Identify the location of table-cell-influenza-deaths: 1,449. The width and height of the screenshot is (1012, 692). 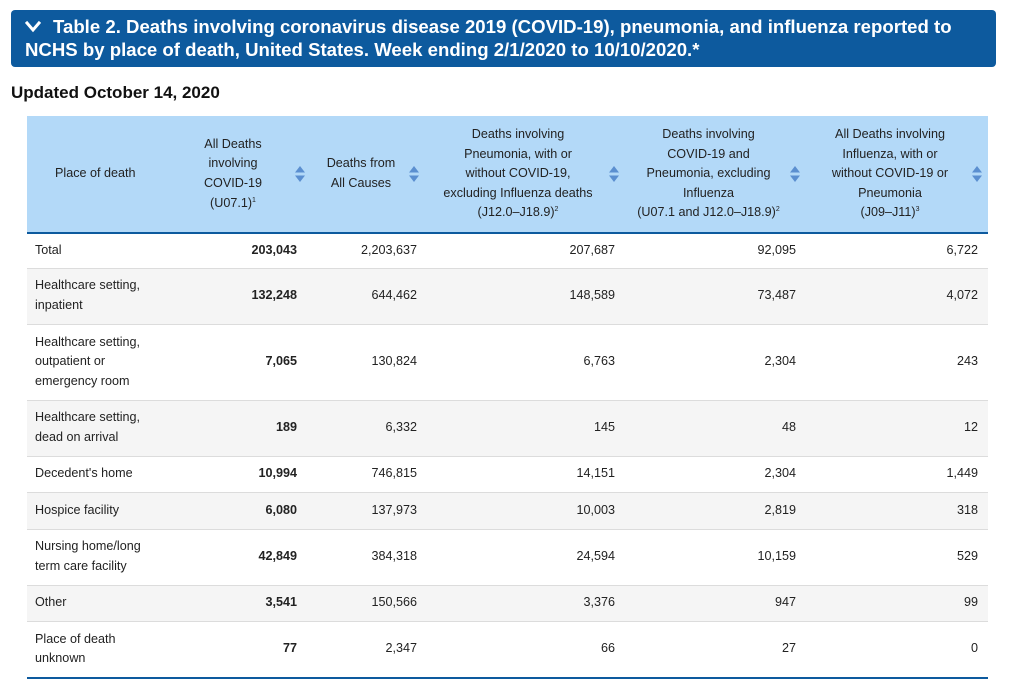
(897, 474).